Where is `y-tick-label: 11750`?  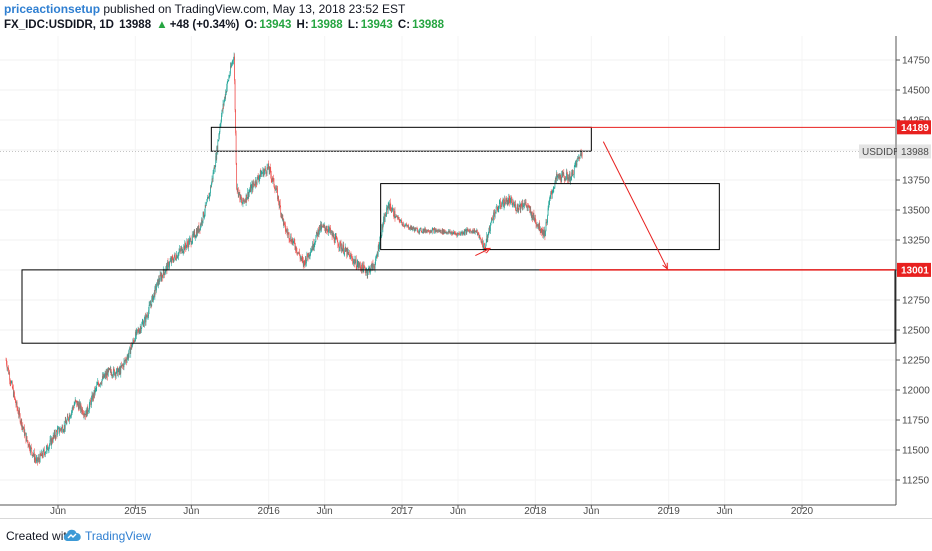 y-tick-label: 11750 is located at coordinates (916, 421).